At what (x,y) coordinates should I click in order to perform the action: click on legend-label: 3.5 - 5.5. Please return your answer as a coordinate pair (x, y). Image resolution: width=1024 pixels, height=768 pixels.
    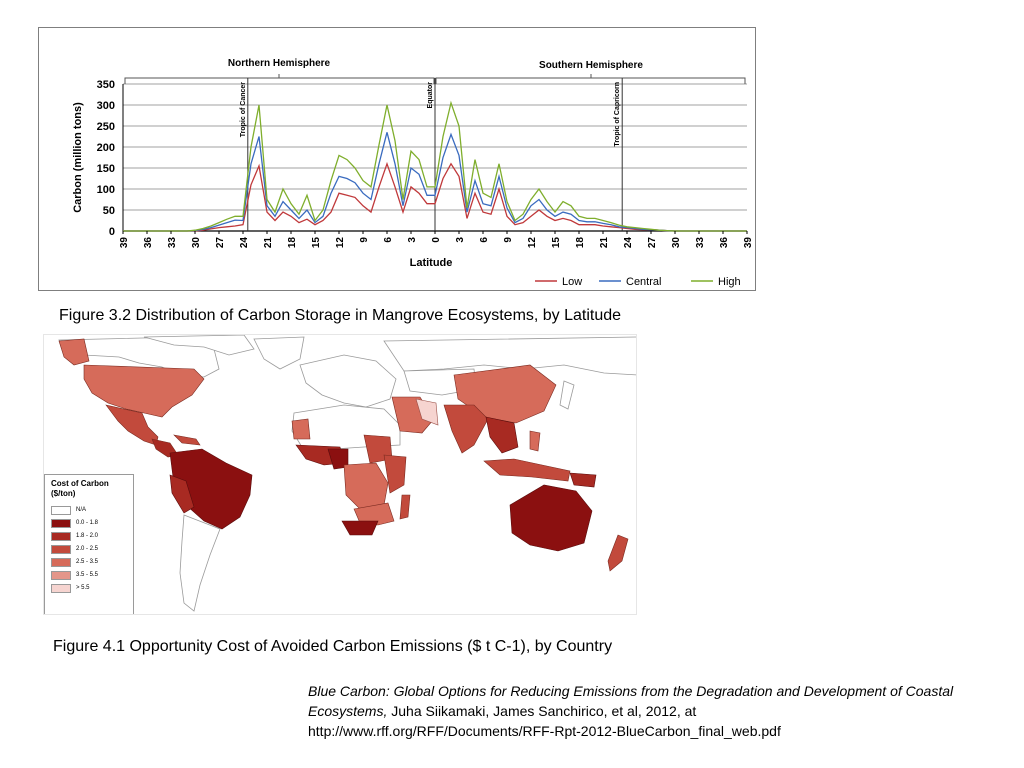
    Looking at the image, I should click on (87, 575).